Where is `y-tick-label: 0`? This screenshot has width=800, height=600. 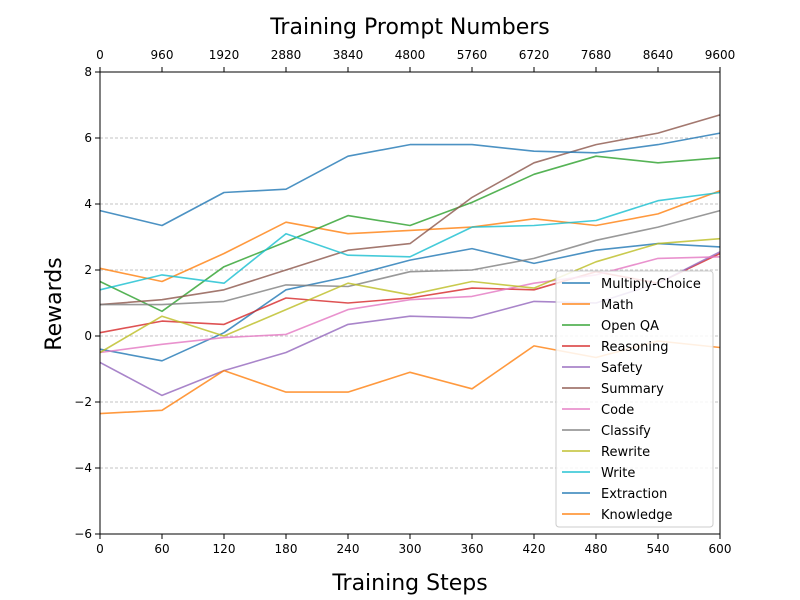 y-tick-label: 0 is located at coordinates (88, 336).